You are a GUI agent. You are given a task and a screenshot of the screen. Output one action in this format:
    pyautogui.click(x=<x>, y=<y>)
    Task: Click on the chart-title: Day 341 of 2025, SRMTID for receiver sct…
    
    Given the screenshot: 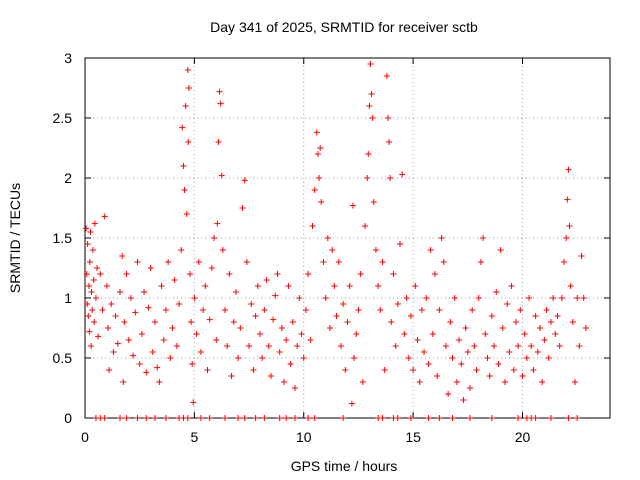 What is the action you would take?
    pyautogui.click(x=344, y=27)
    